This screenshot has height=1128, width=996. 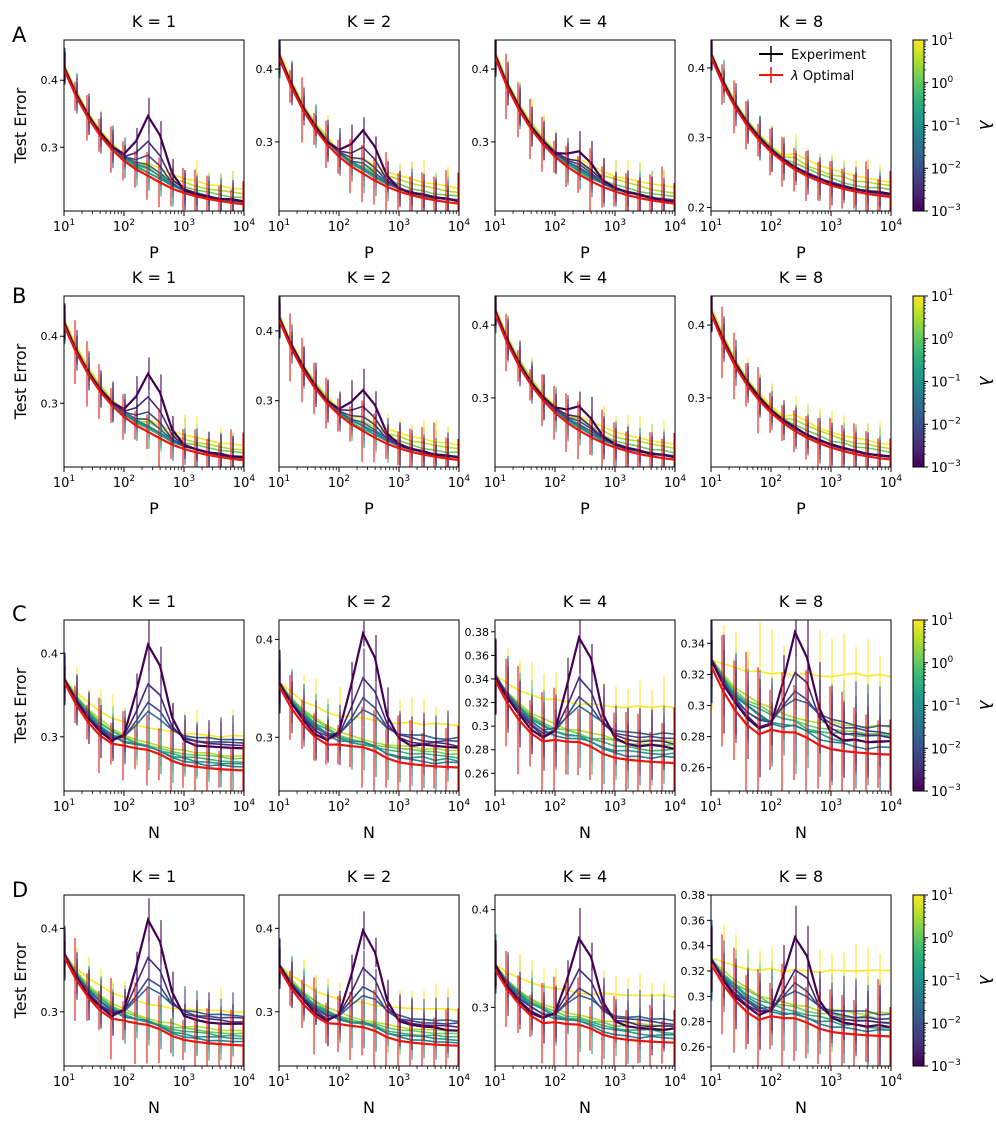 I want to click on colorbar-tick-label: 10⁻², so click(x=946, y=748).